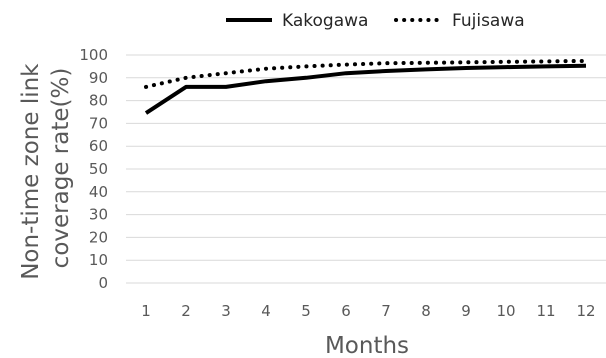  Describe the element at coordinates (98, 215) in the screenshot. I see `y-tick-30: 30` at that location.